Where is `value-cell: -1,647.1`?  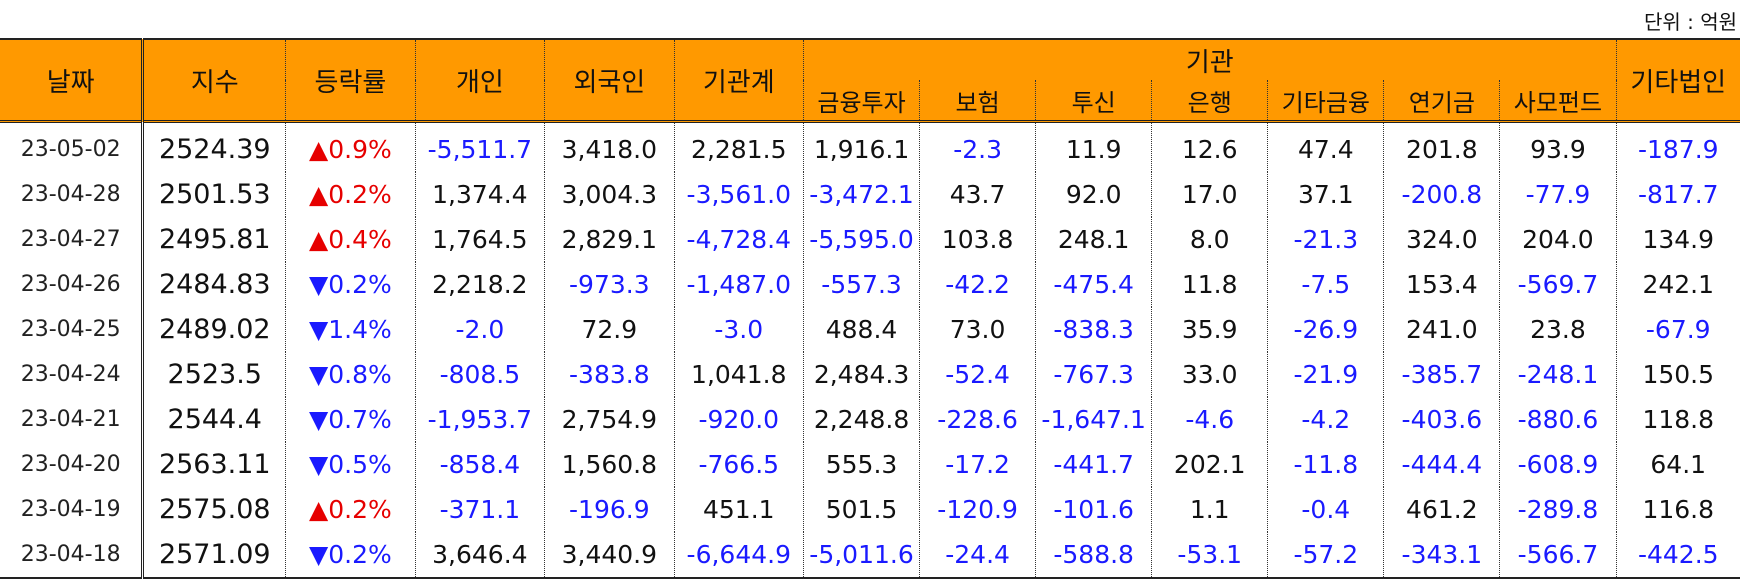 value-cell: -1,647.1 is located at coordinates (1093, 419).